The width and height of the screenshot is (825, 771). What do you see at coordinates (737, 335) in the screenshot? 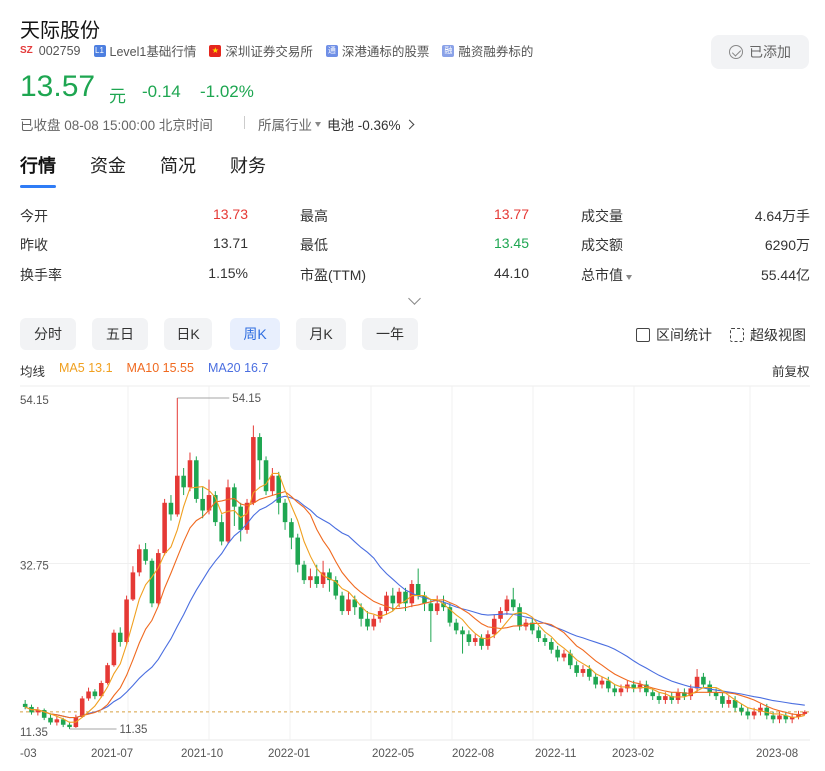
I see `super-view-icon` at bounding box center [737, 335].